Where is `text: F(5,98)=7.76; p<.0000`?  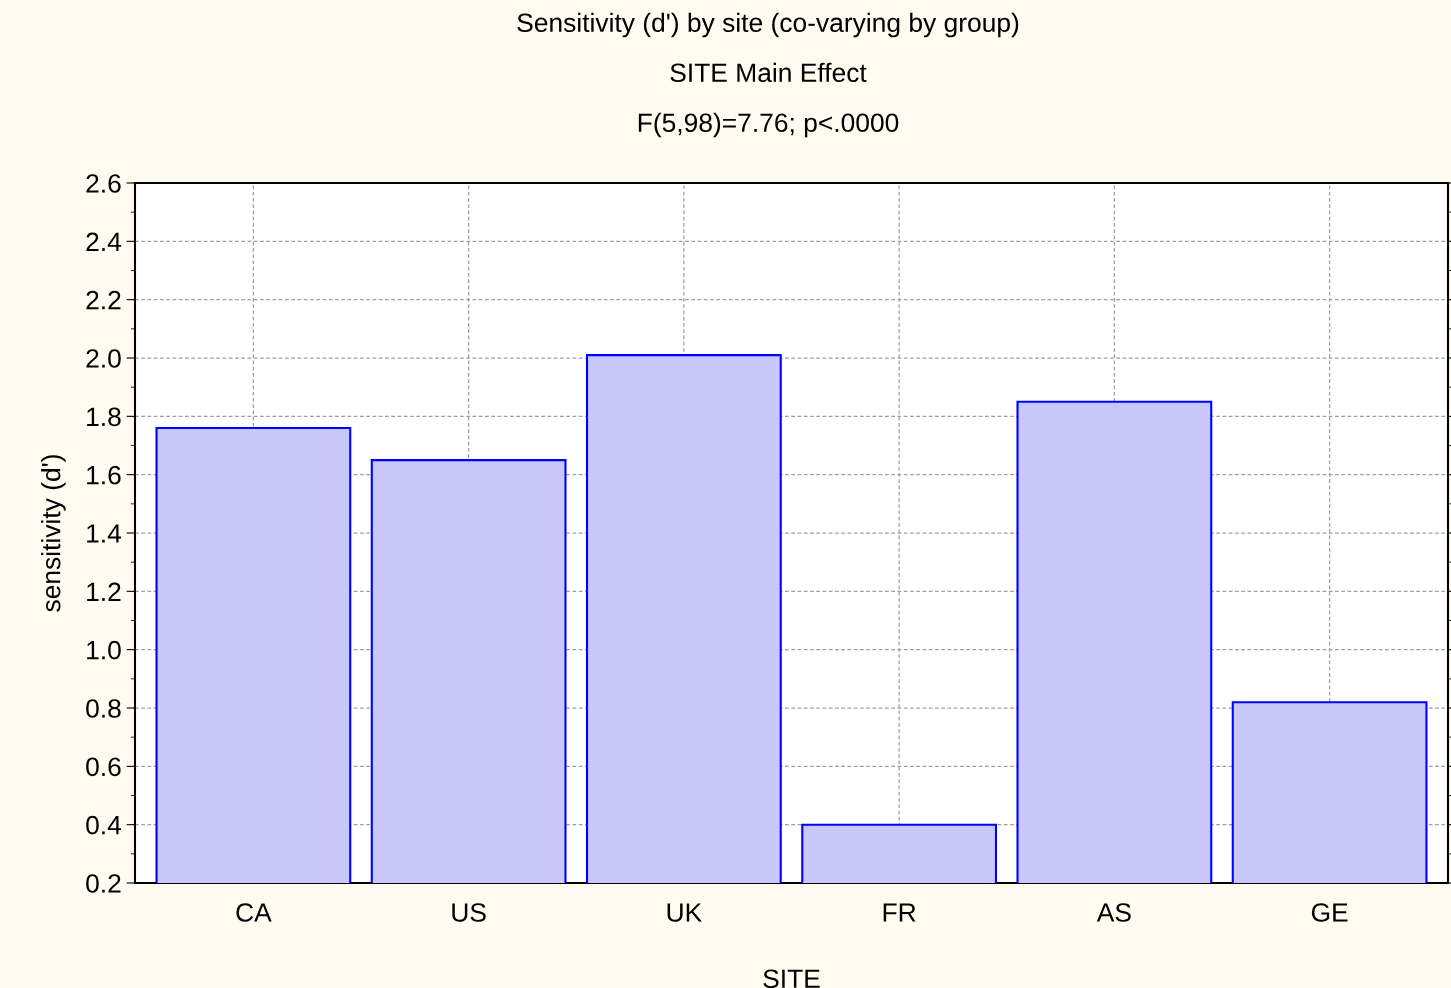 text: F(5,98)=7.76; p<.0000 is located at coordinates (768, 125).